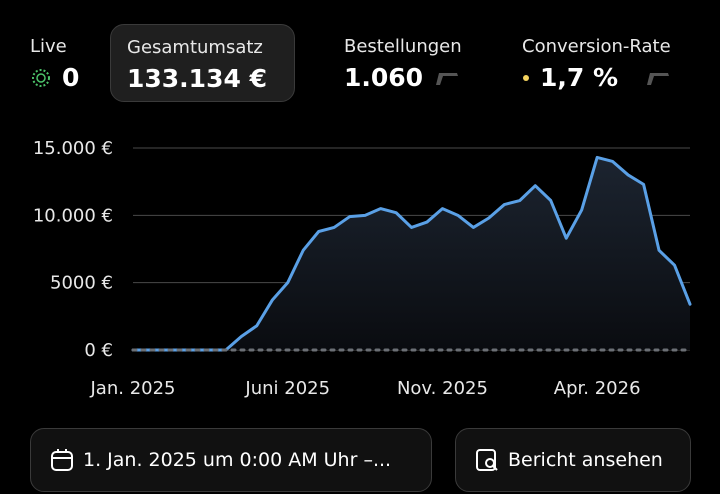 This screenshot has height=494, width=720. I want to click on y-tick-label: 15.000 €, so click(73, 148).